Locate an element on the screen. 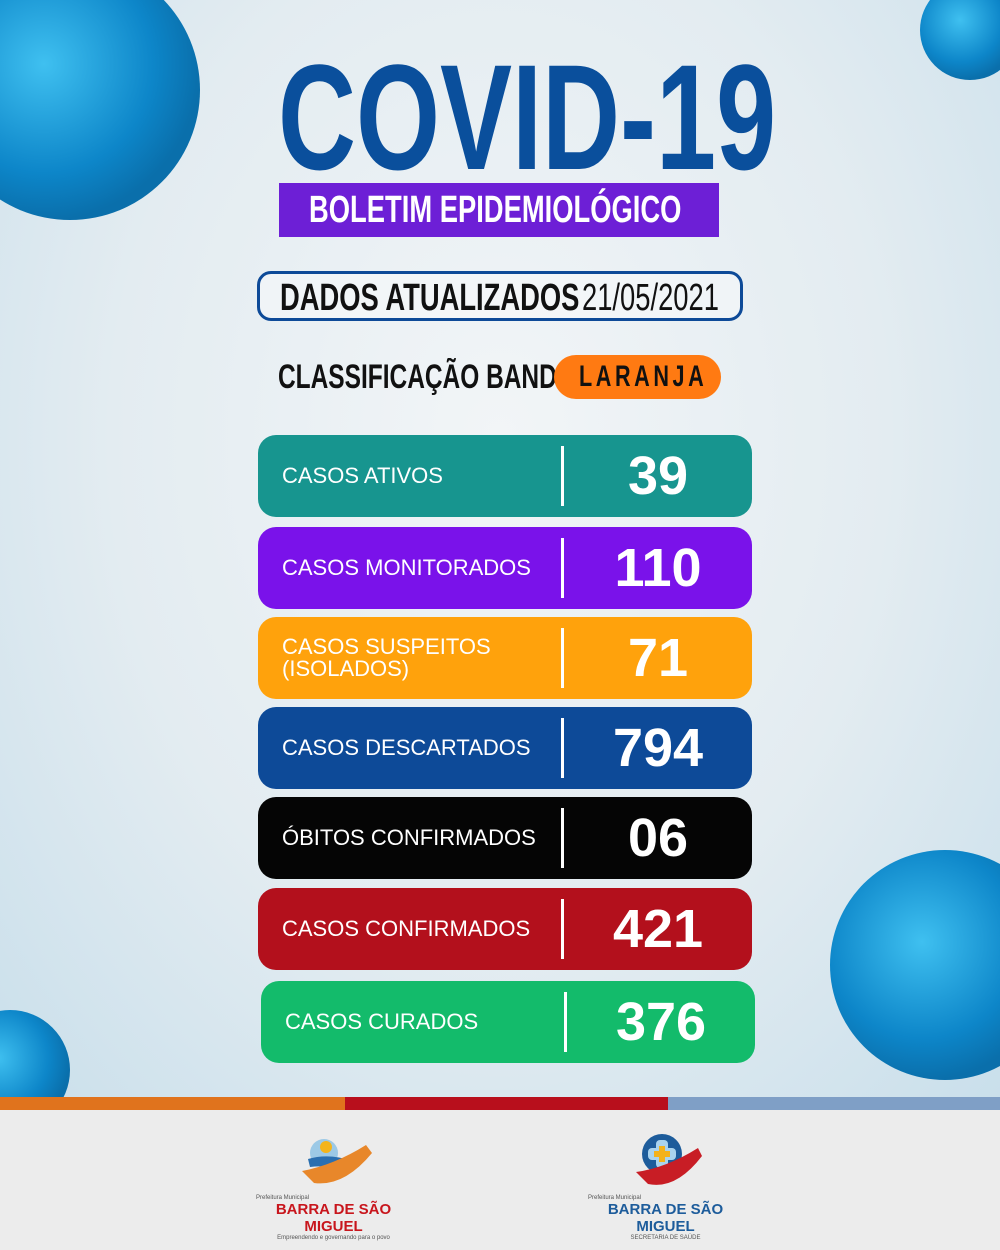  flag-badge: LARANJA is located at coordinates (637, 377).